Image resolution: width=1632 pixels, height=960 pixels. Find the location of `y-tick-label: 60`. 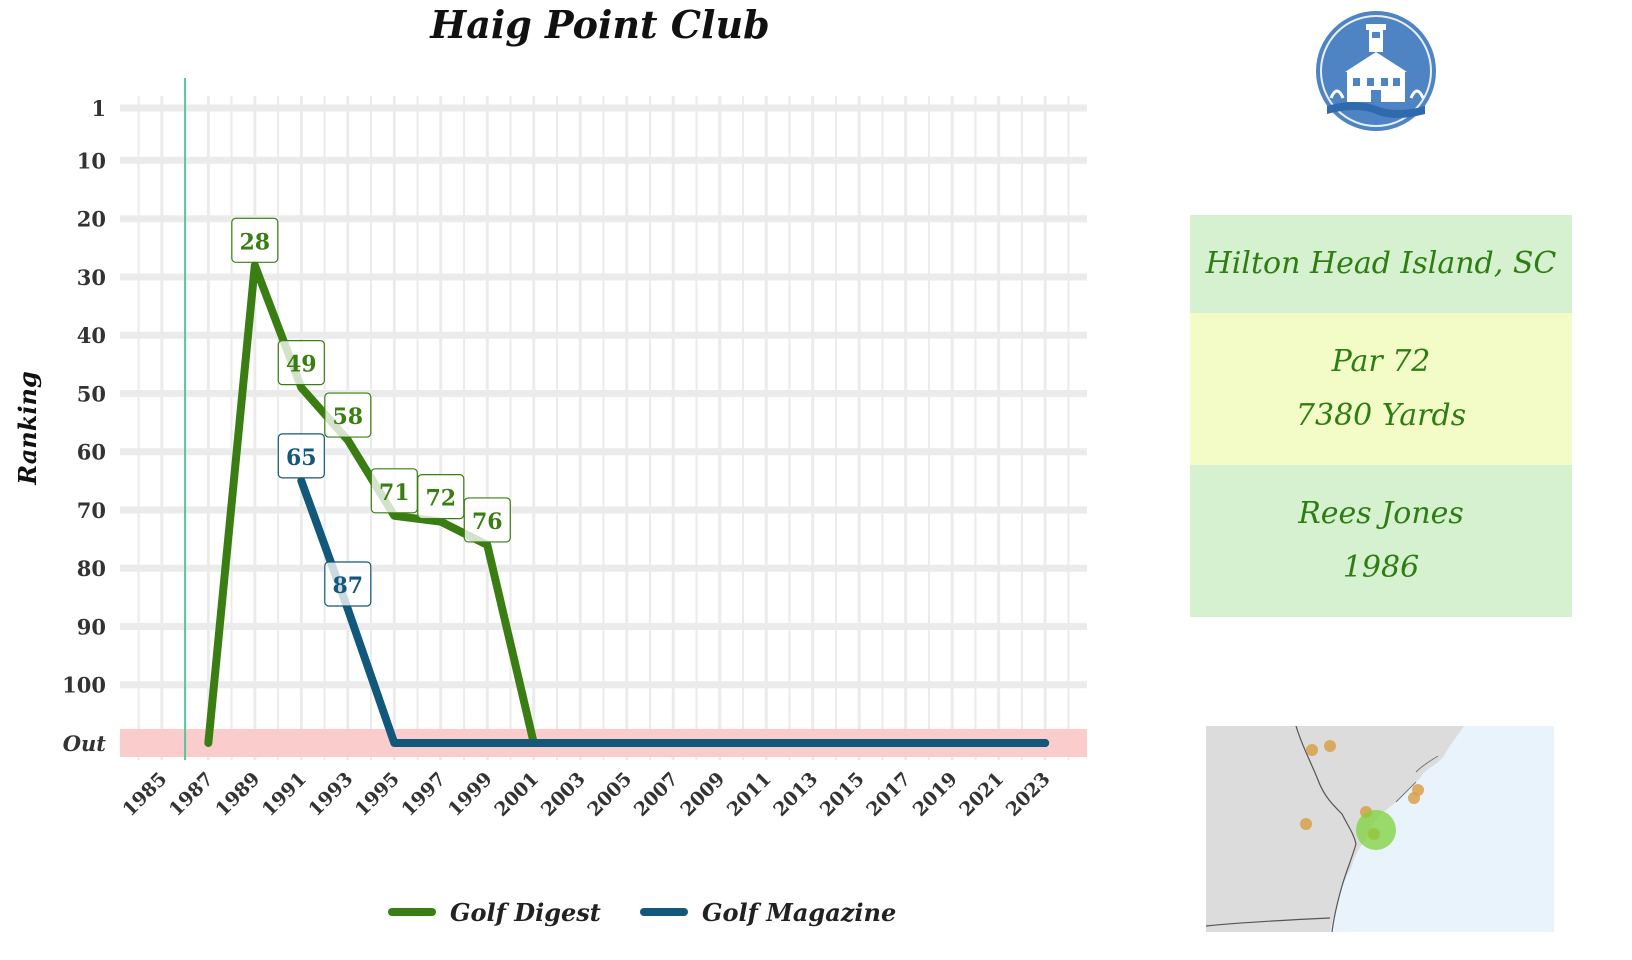

y-tick-label: 60 is located at coordinates (91, 452).